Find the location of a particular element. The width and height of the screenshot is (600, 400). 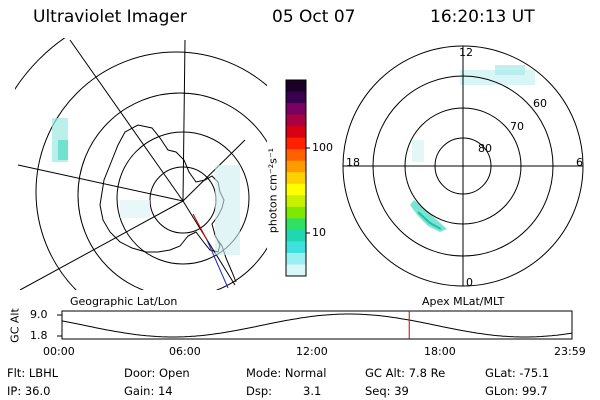

mode-info: Mode: Normal is located at coordinates (286, 373).